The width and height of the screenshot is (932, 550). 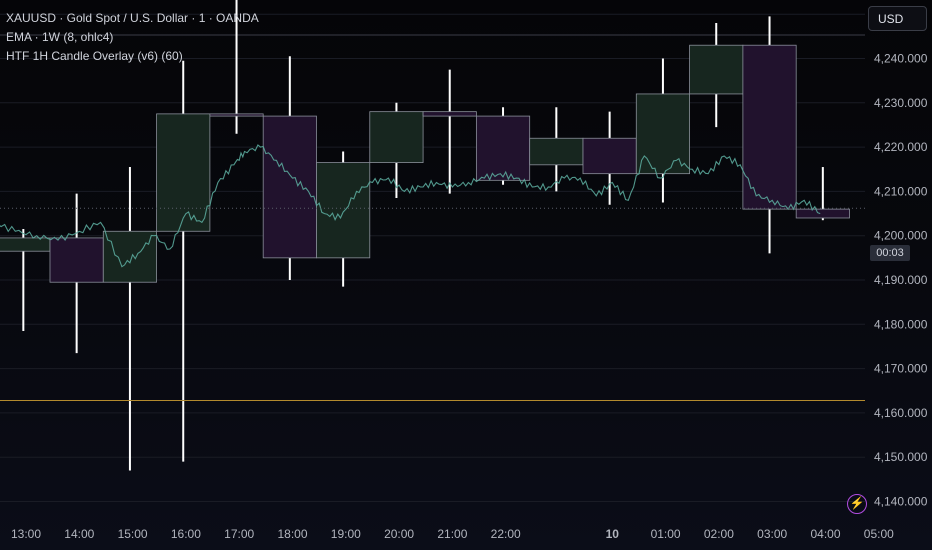 What do you see at coordinates (292, 534) in the screenshot?
I see `x-tick-label: 18:00` at bounding box center [292, 534].